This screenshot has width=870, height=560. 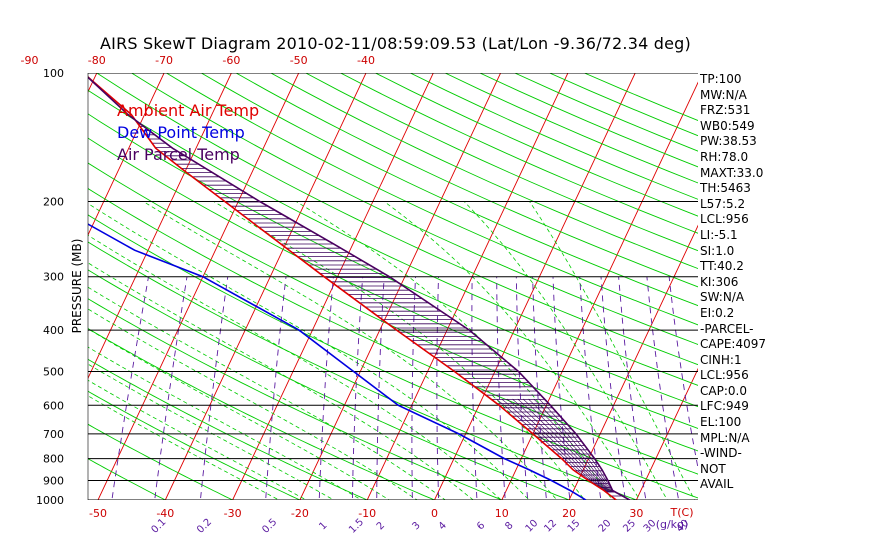 I want to click on top-temp-tick-label: -50, so click(x=299, y=60).